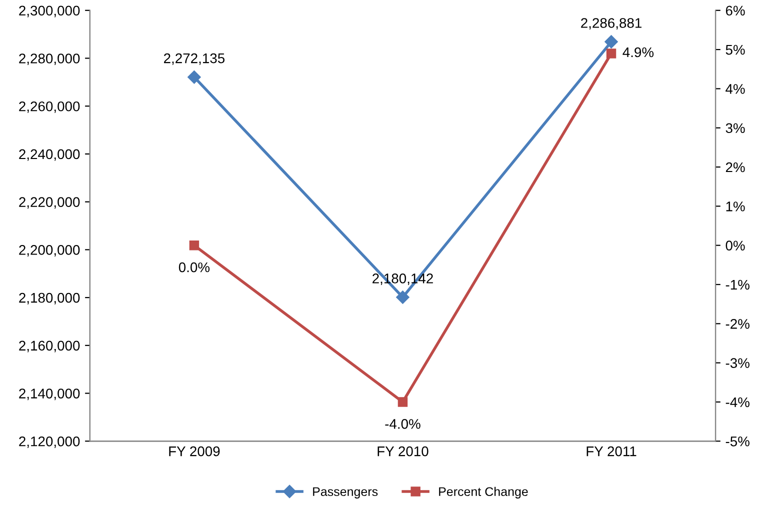 This screenshot has height=519, width=782. I want to click on x-tick-label: FY 2009, so click(194, 451).